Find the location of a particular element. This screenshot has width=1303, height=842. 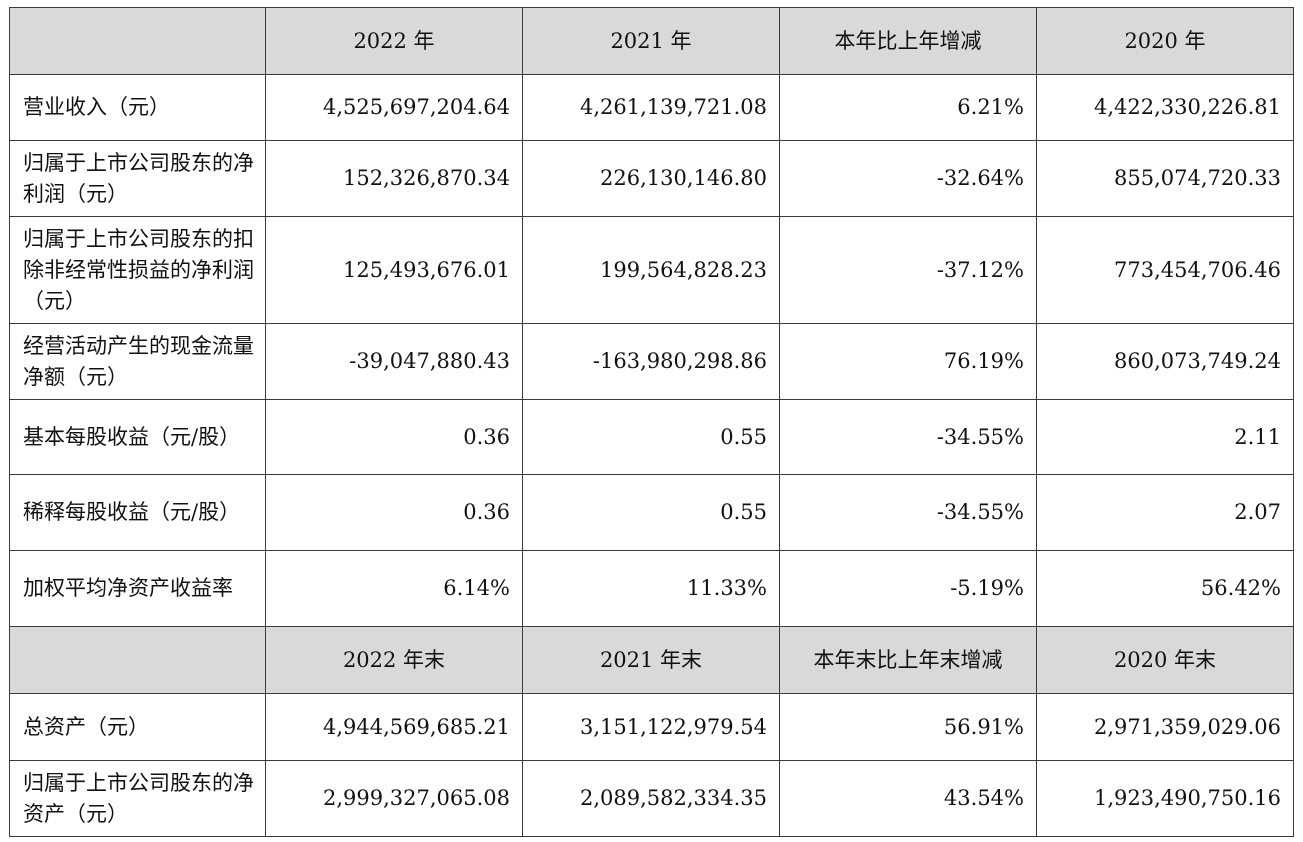

value-change: 56.91% is located at coordinates (908, 727).